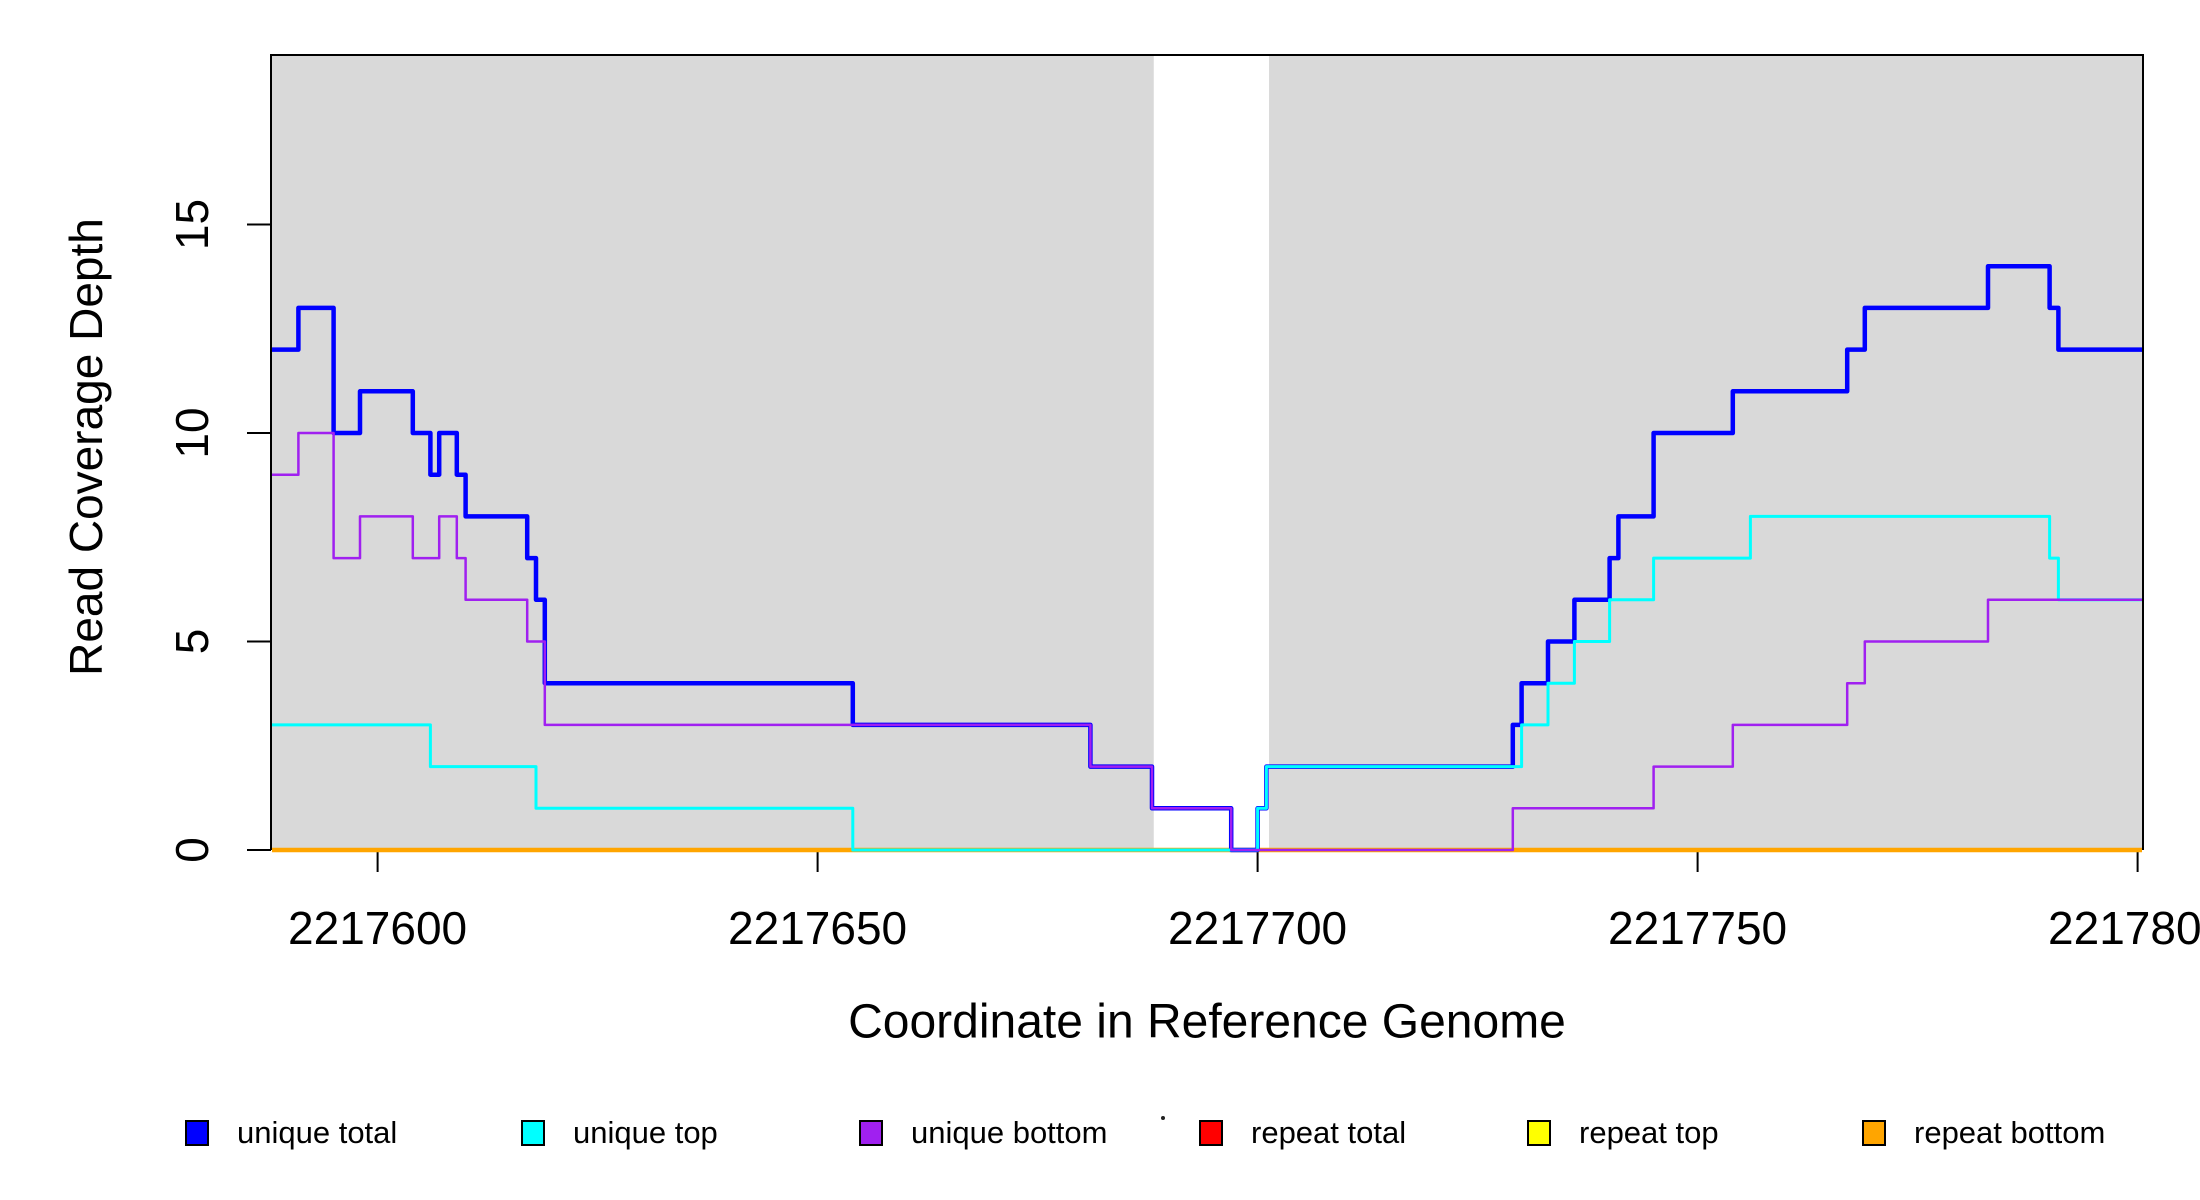  I want to click on y-tick-label-0: 0, so click(192, 850).